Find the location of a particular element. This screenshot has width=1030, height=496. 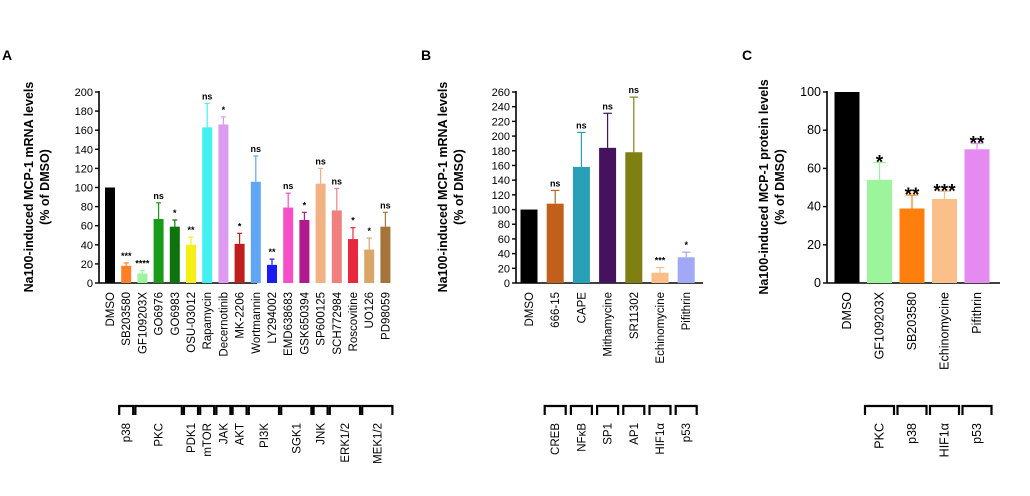

group-label: ERK1/2 is located at coordinates (346, 443).